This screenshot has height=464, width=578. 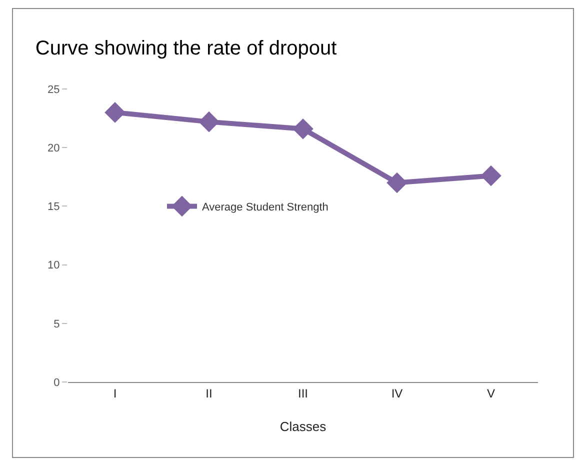 What do you see at coordinates (54, 266) in the screenshot?
I see `y-tick-label: 10` at bounding box center [54, 266].